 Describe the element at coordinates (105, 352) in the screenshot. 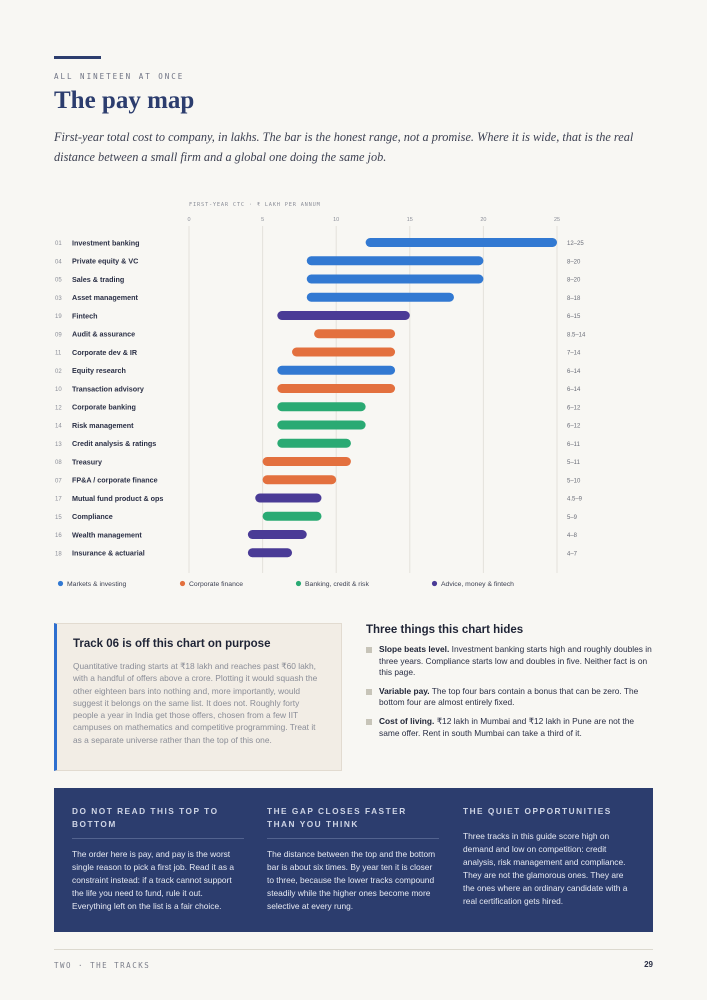

I see `row-label: Corporate dev & IR` at that location.